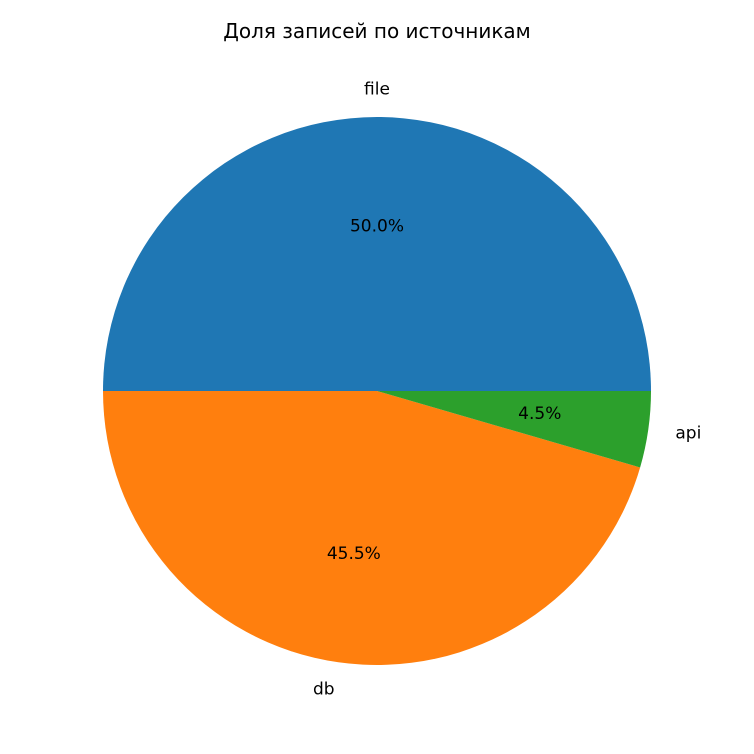 This screenshot has width=754, height=754. What do you see at coordinates (377, 90) in the screenshot?
I see `slice-label-file: file` at bounding box center [377, 90].